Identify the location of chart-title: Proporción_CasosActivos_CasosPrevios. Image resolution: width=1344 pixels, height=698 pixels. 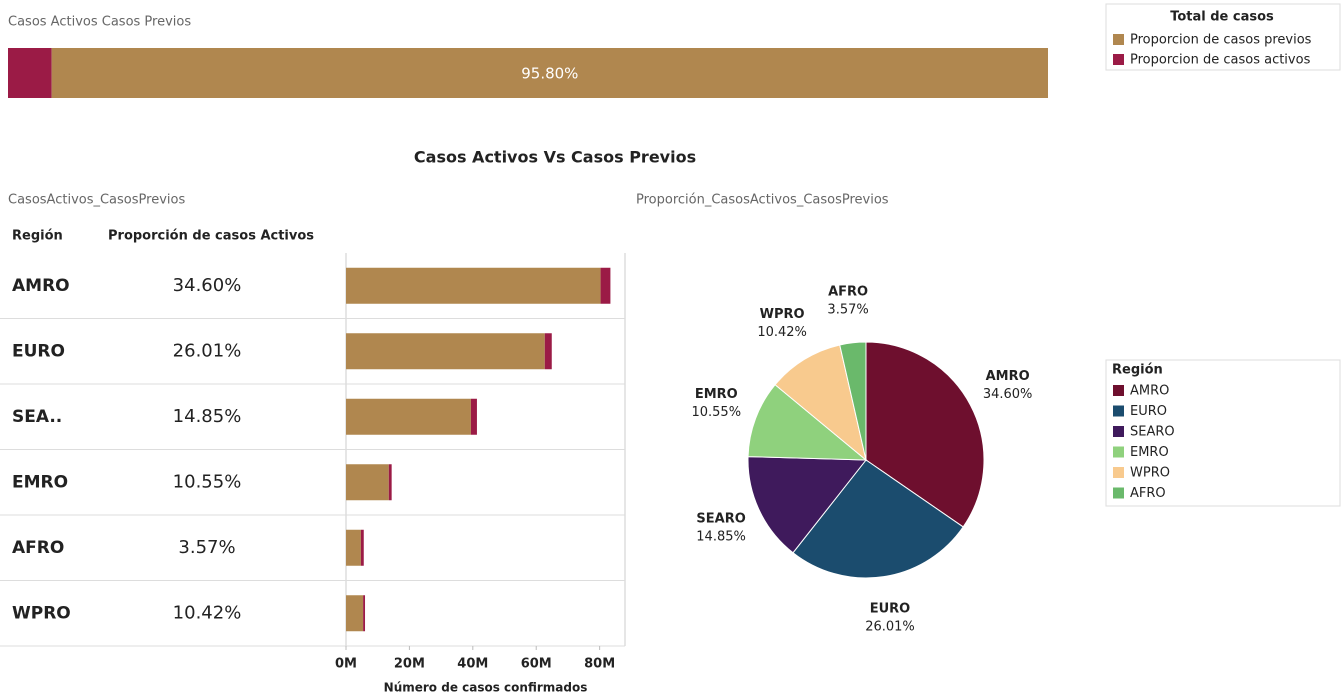
(762, 200).